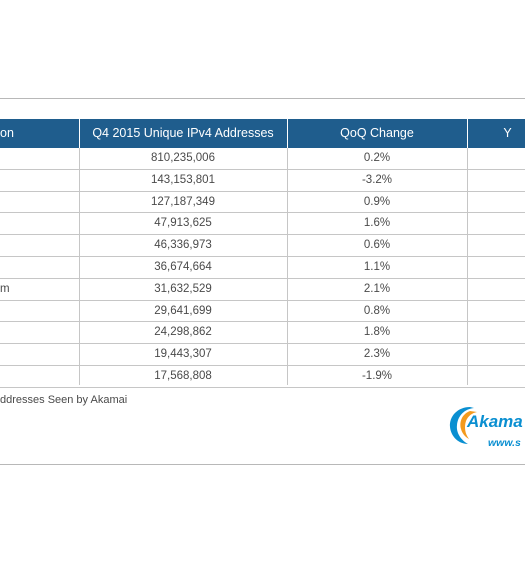  What do you see at coordinates (377, 310) in the screenshot?
I see `qoq-change-cell: 0.8%` at bounding box center [377, 310].